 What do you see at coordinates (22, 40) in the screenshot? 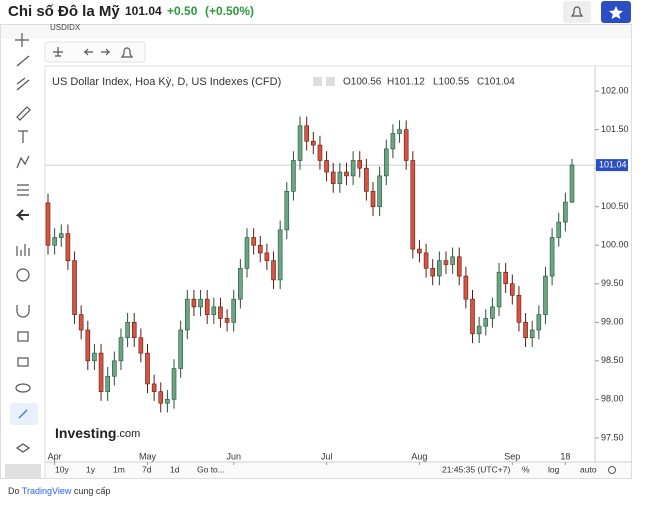
I see `crosshair-tool` at bounding box center [22, 40].